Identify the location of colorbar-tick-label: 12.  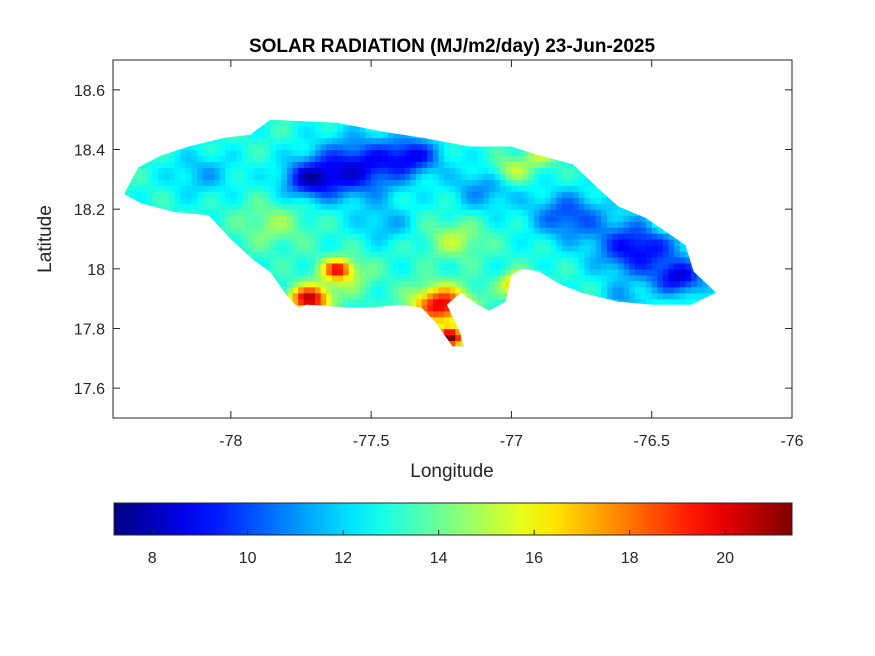
(343, 558).